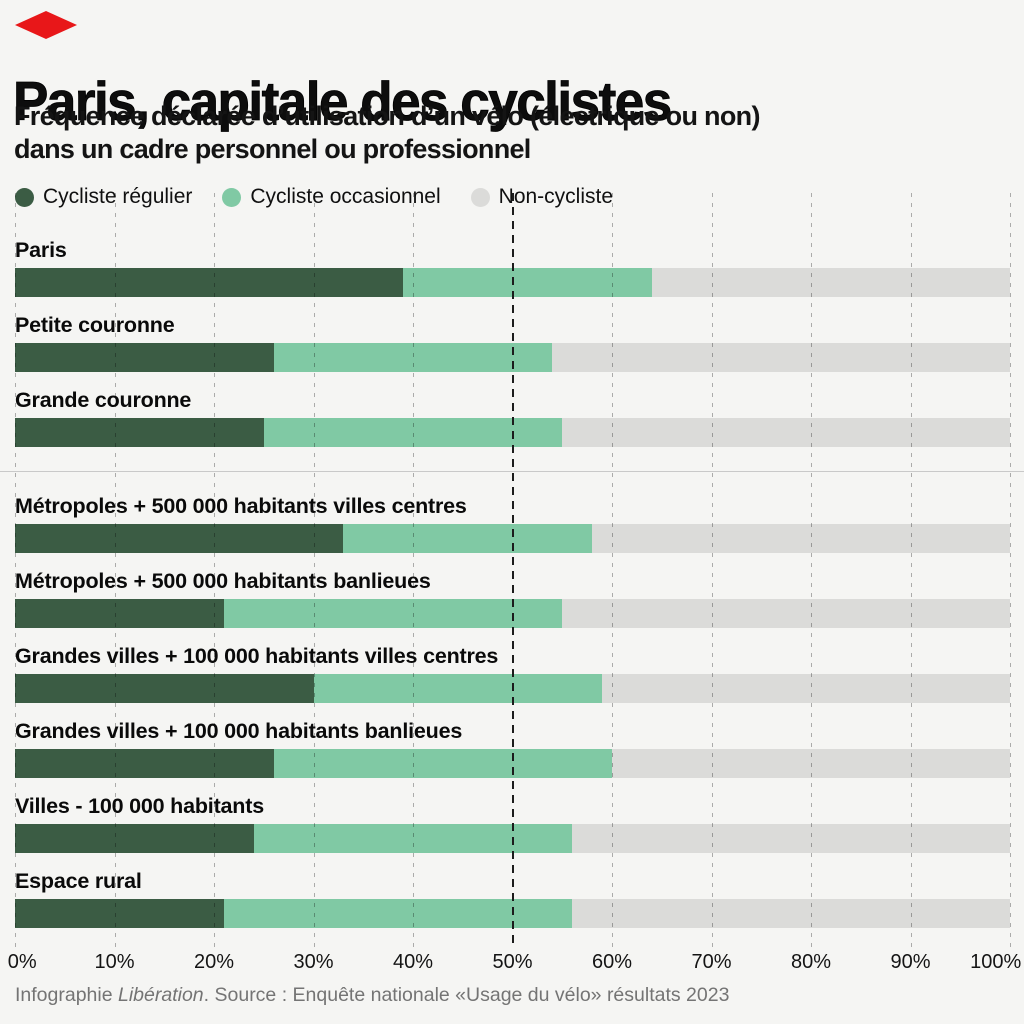 The image size is (1024, 1024). What do you see at coordinates (413, 962) in the screenshot?
I see `x-axis-tick-label: 40%` at bounding box center [413, 962].